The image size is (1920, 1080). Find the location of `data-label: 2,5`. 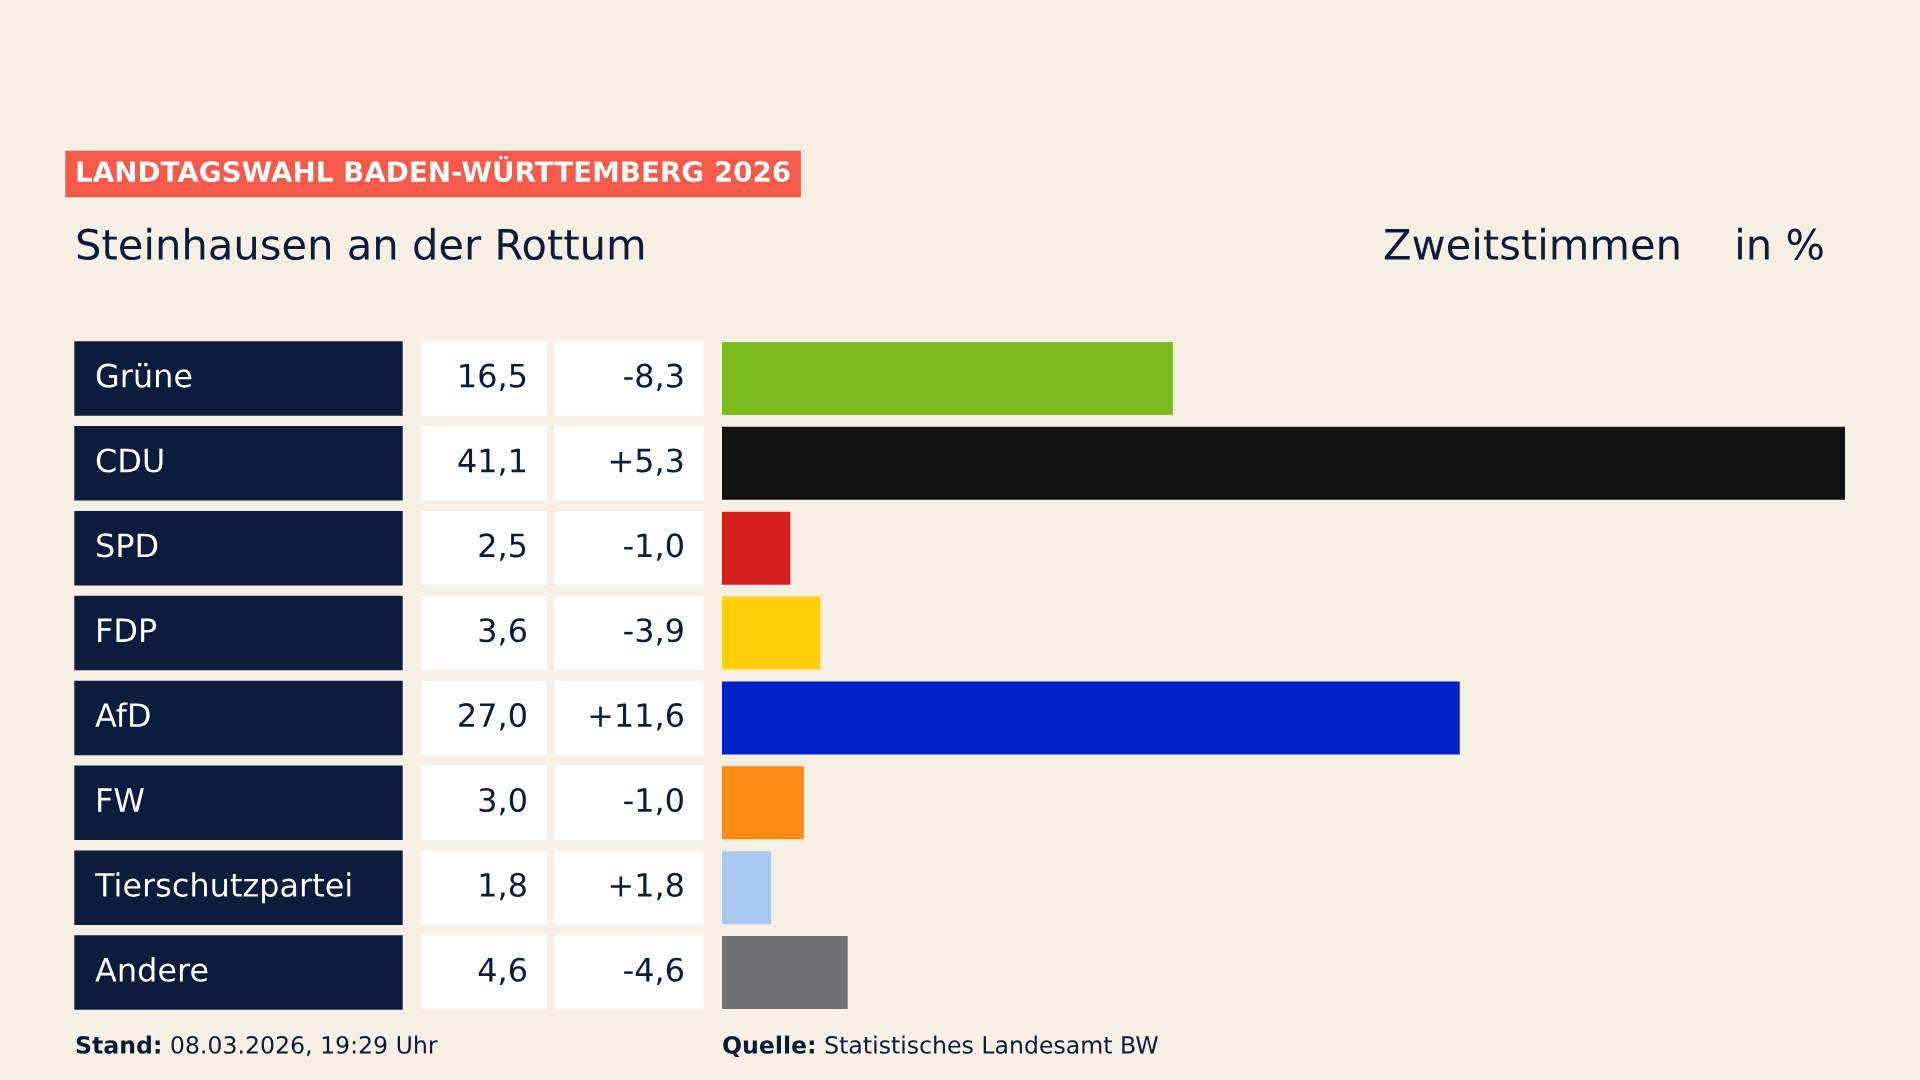

data-label: 2,5 is located at coordinates (502, 547).